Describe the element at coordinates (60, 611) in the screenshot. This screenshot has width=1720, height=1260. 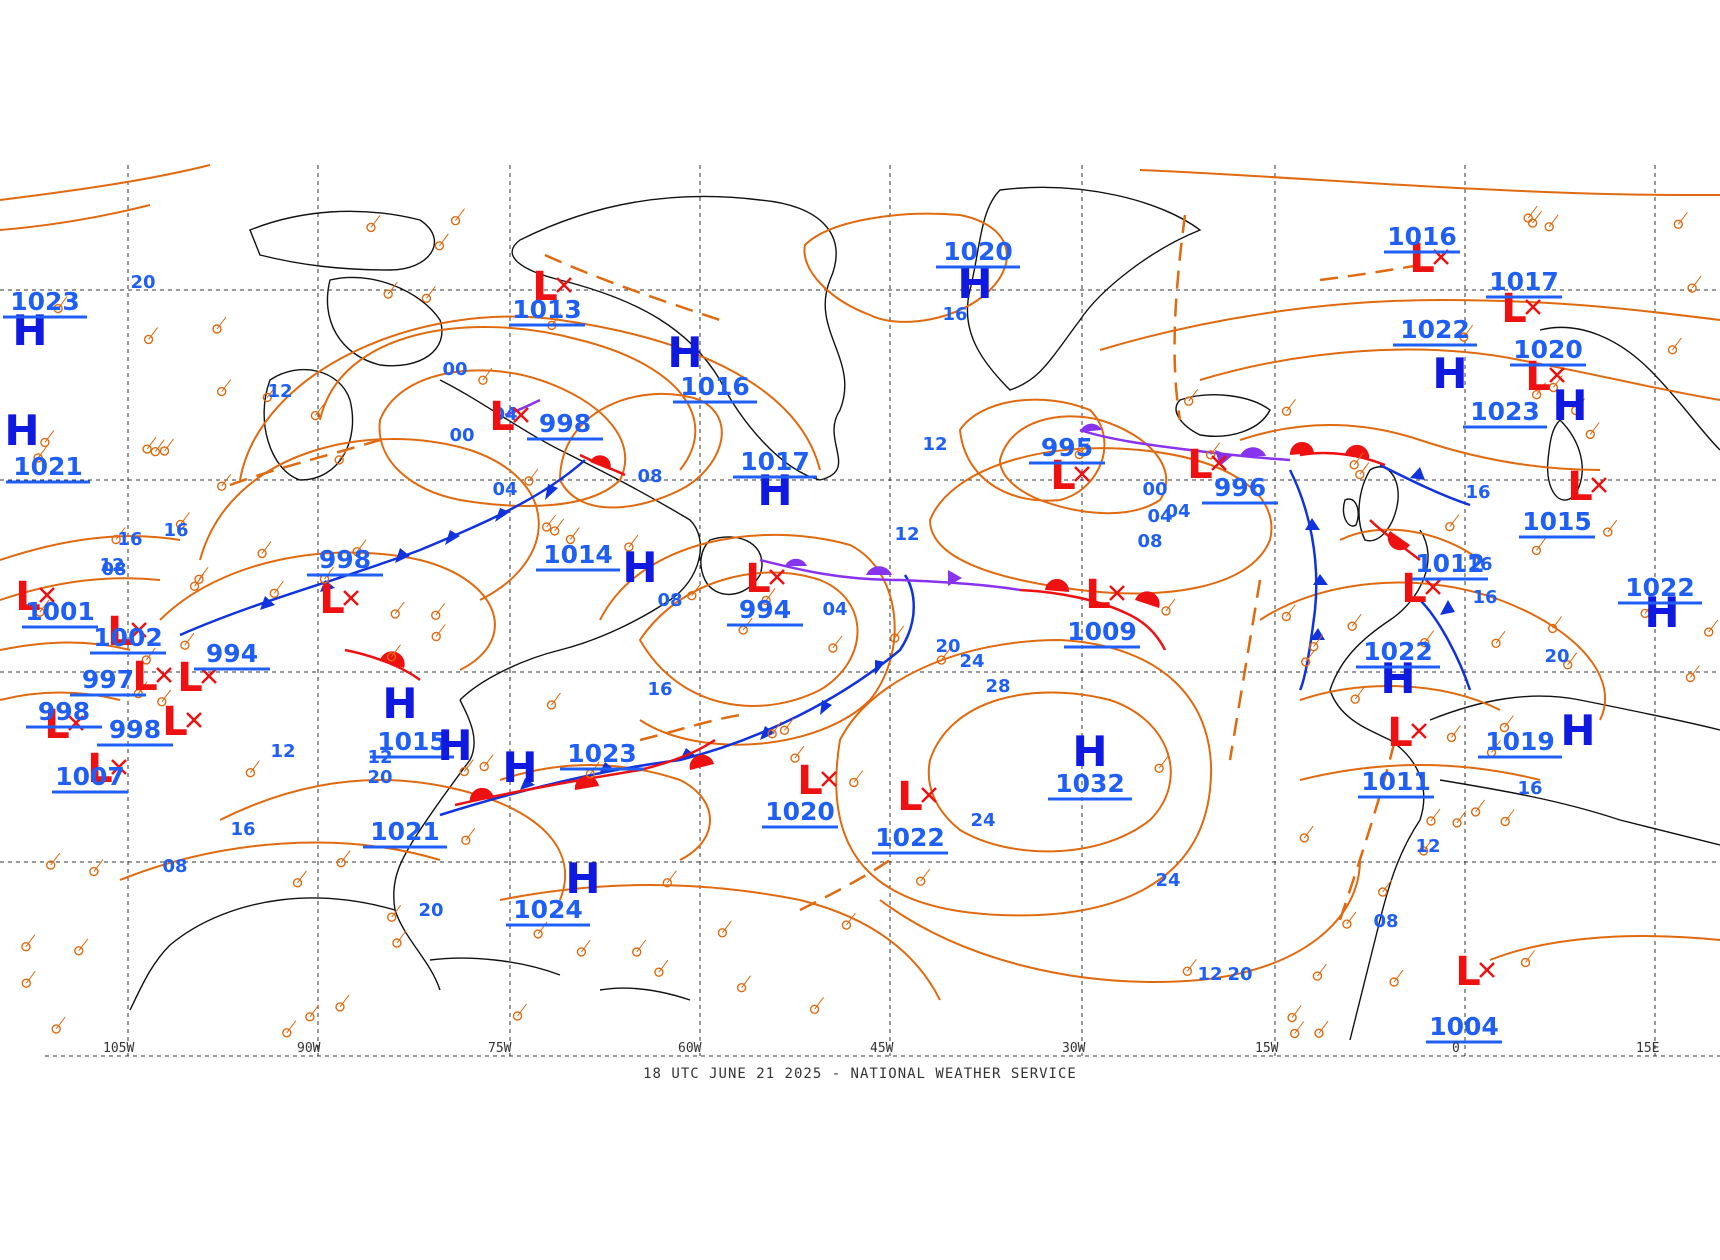
I see `low-pressure-value: 1001` at that location.